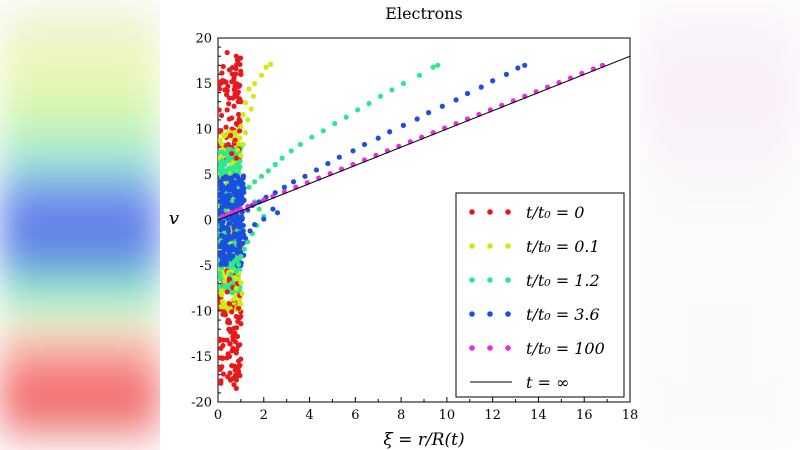 This screenshot has height=450, width=800. Describe the element at coordinates (174, 218) in the screenshot. I see `y-axis-label: v` at that location.